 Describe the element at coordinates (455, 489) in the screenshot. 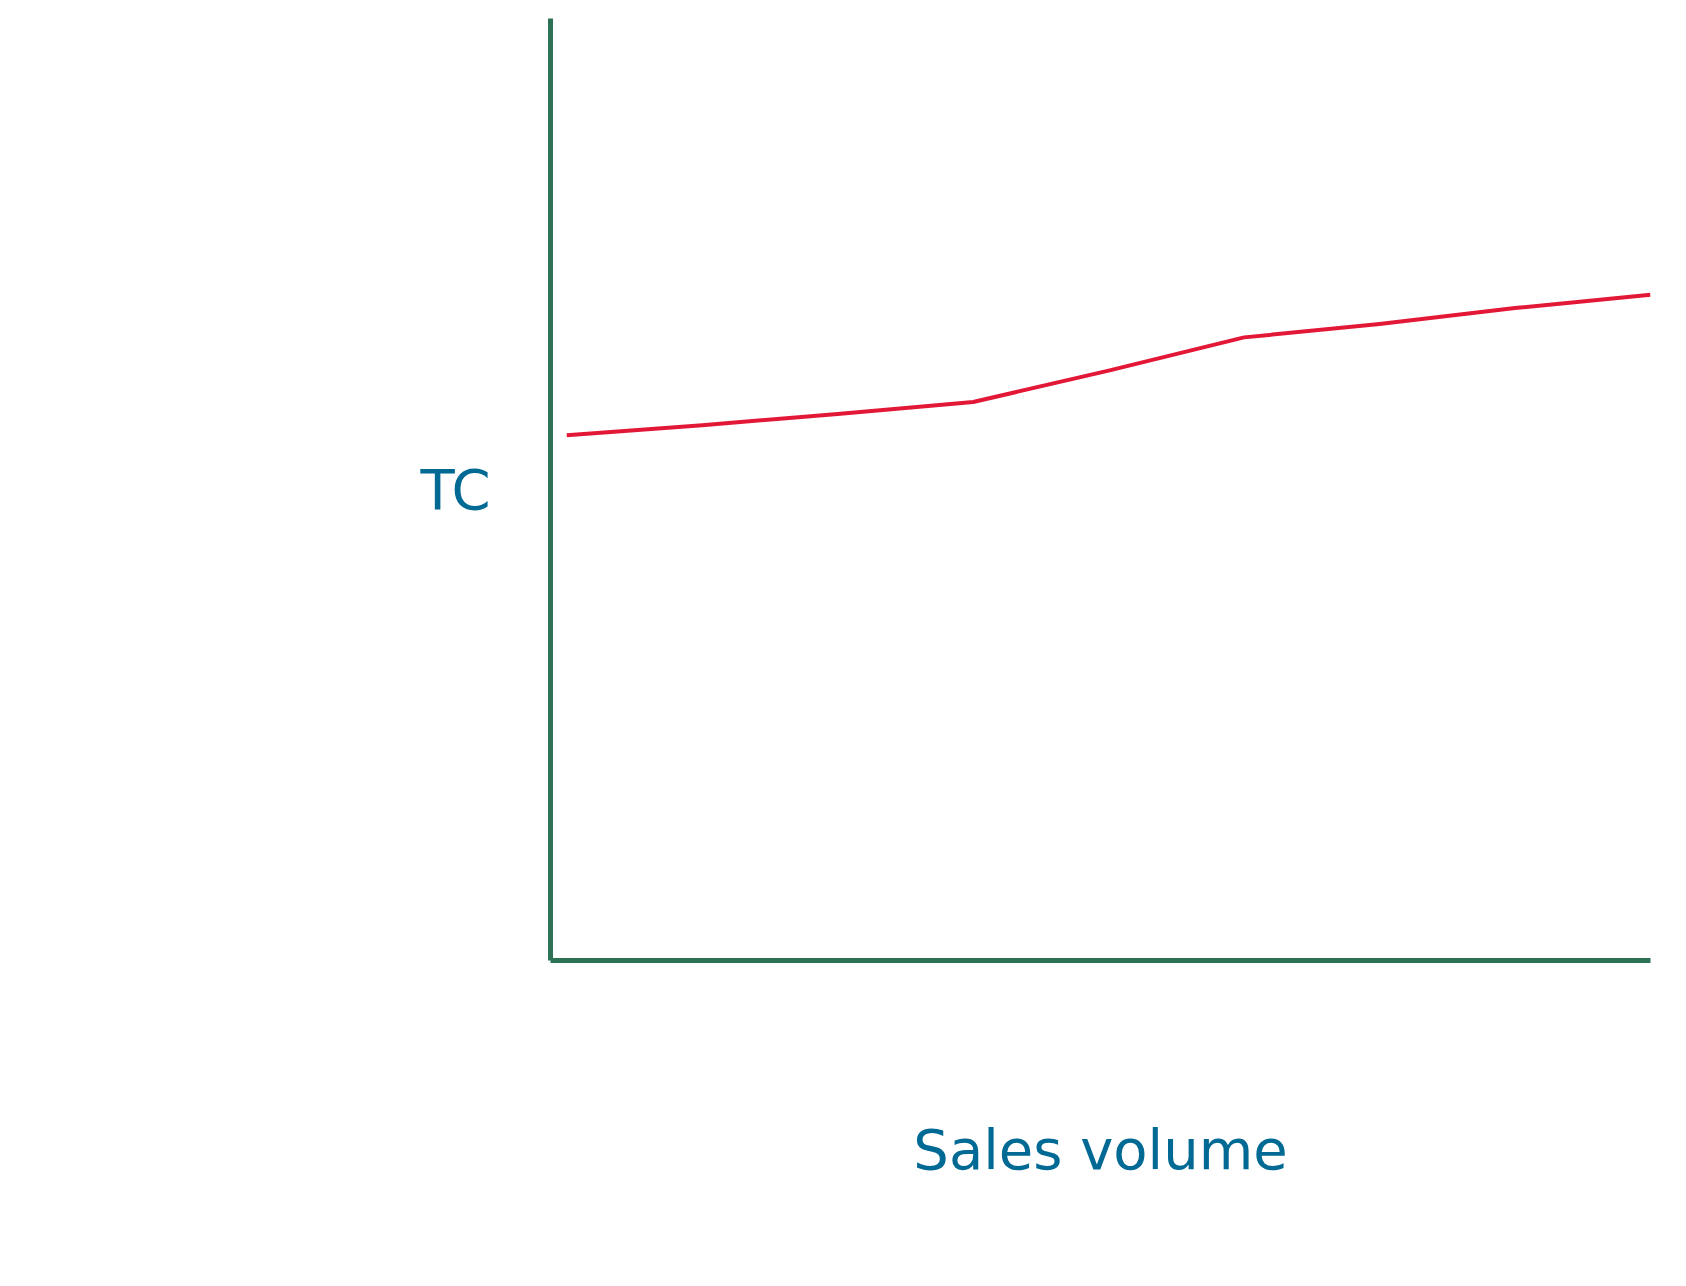

I see `y-axis-title: TC` at that location.